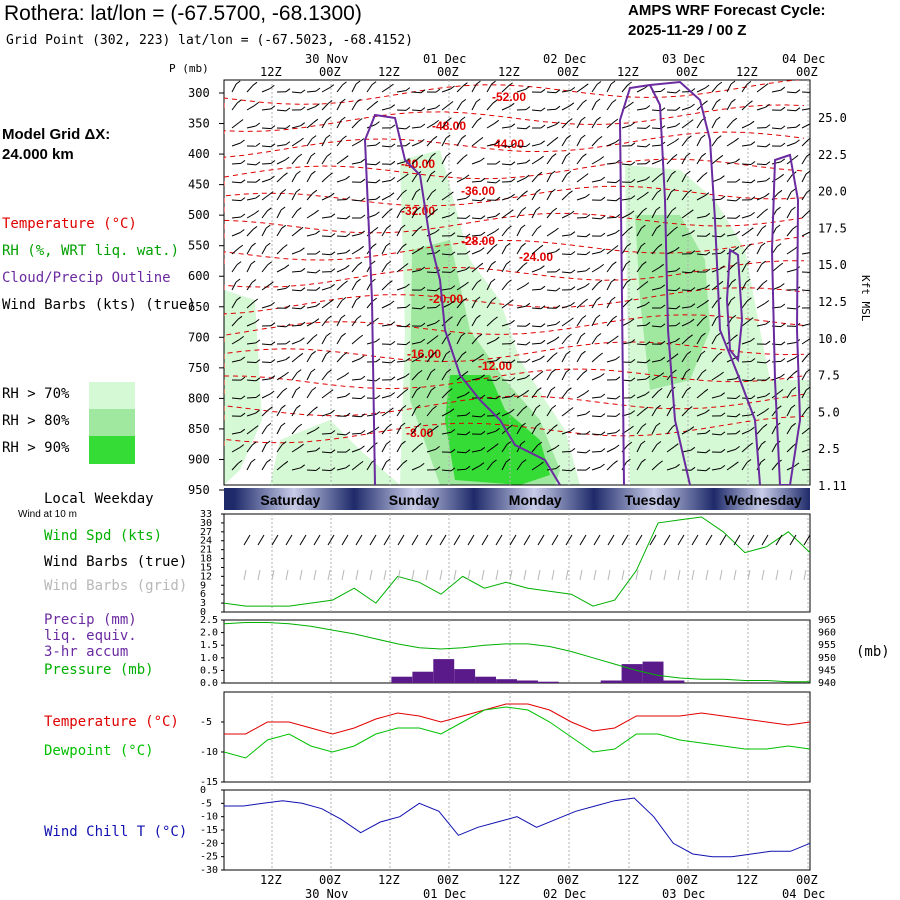  I want to click on weekday-label: Saturday, so click(290, 500).